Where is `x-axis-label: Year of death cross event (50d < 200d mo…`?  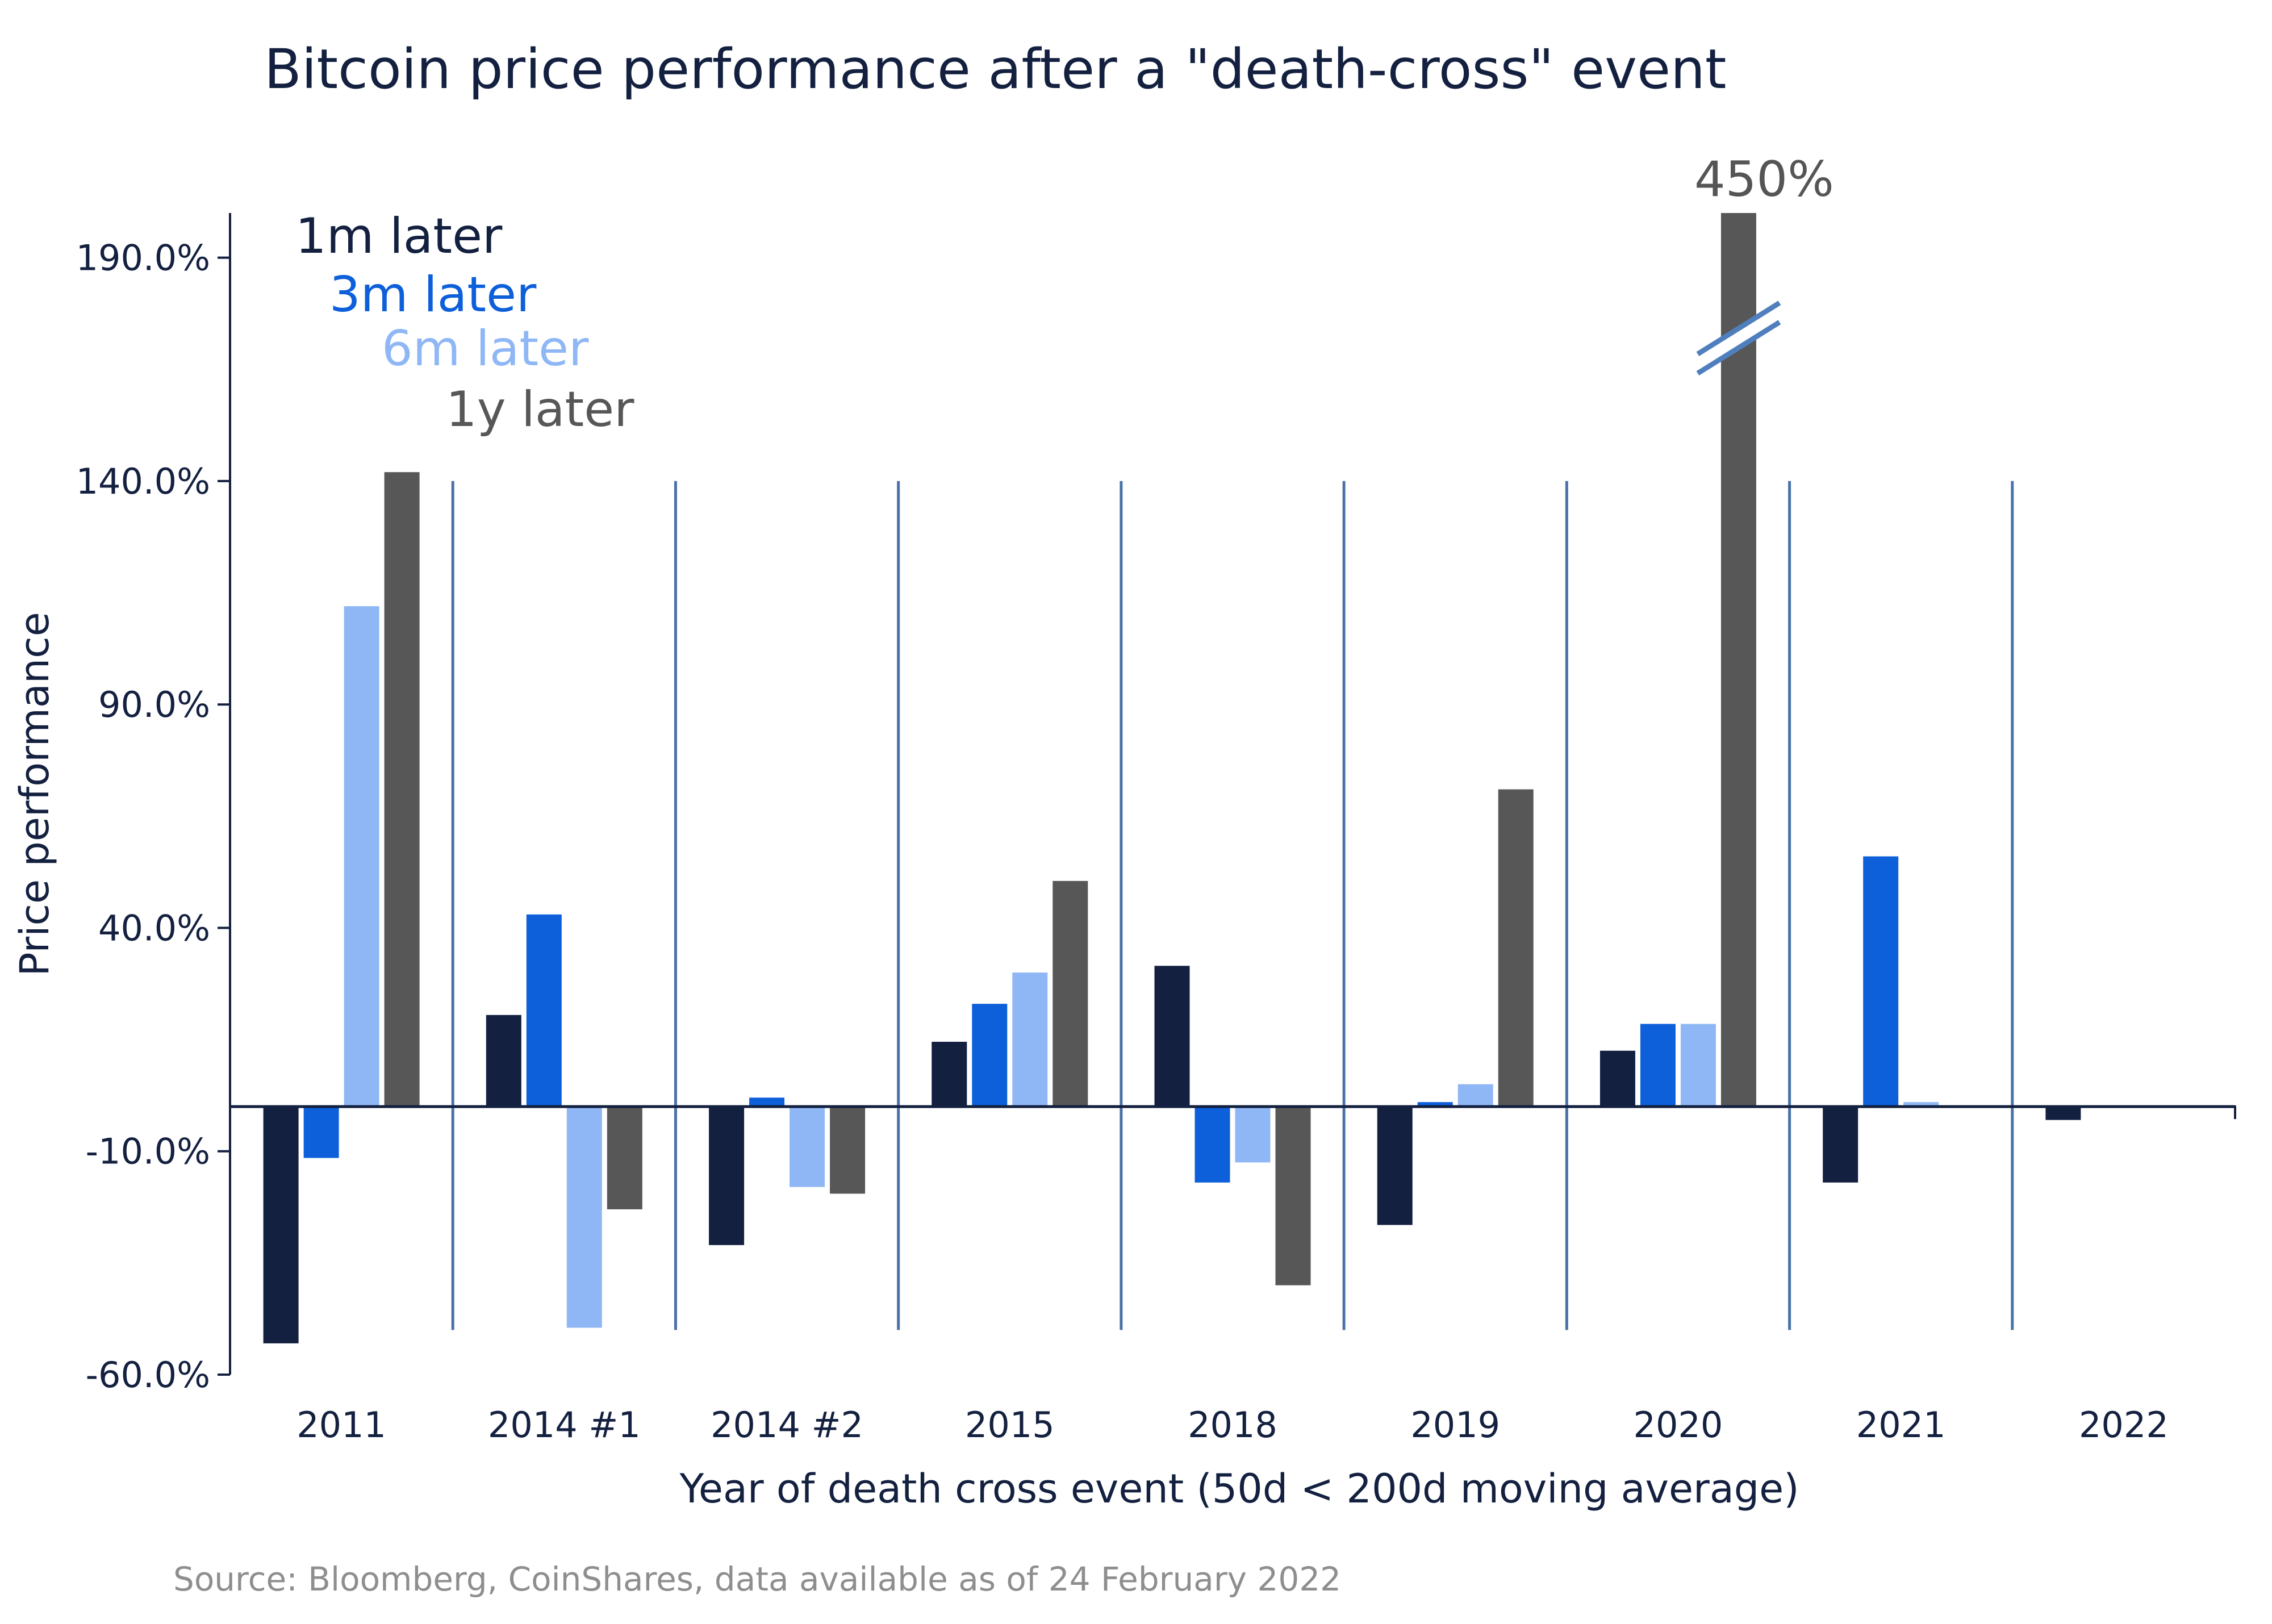
x-axis-label: Year of death cross event (50d < 200d mo… is located at coordinates (1239, 1489).